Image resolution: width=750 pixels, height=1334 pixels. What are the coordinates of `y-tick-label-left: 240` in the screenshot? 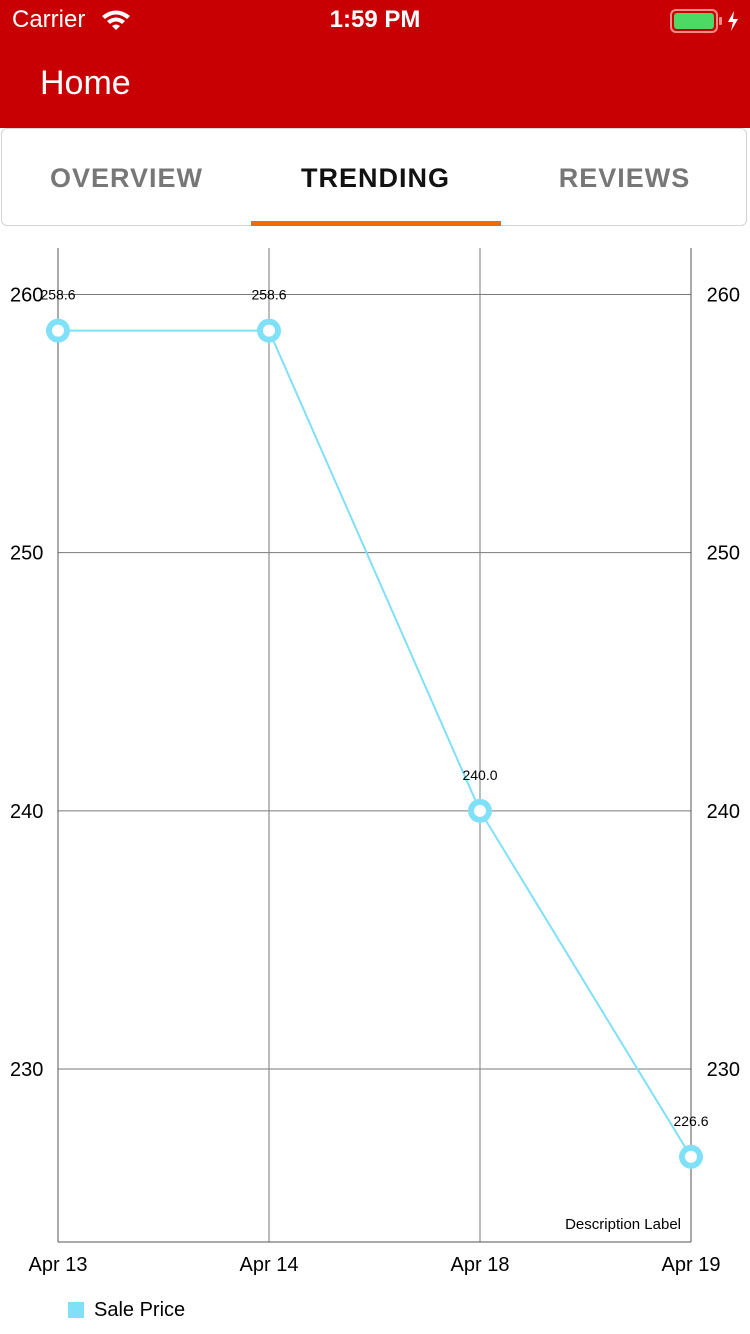 It's located at (26, 812).